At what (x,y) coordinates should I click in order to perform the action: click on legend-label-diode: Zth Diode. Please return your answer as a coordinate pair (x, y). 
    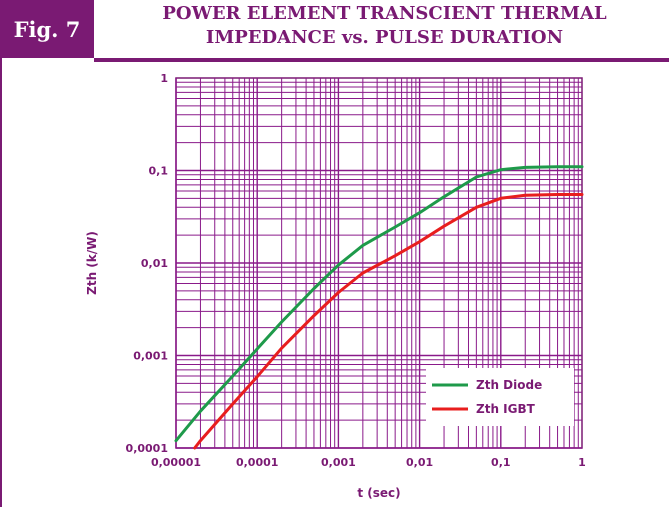
    Looking at the image, I should click on (509, 385).